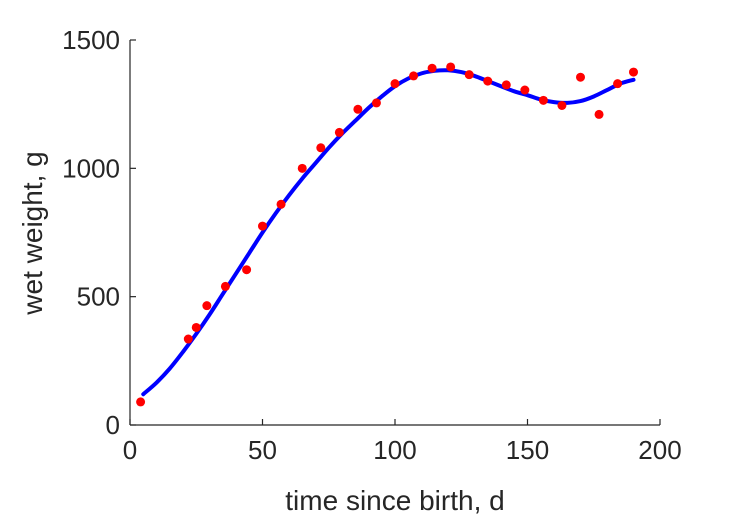  I want to click on y-axis-label: wet weight, g, so click(32, 233).